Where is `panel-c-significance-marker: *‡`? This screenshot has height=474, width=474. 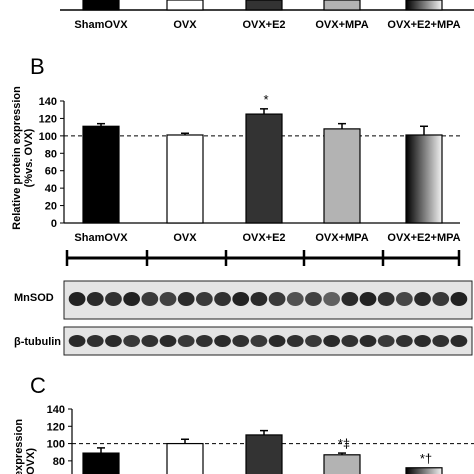
panel-c-significance-marker: *‡ is located at coordinates (344, 443).